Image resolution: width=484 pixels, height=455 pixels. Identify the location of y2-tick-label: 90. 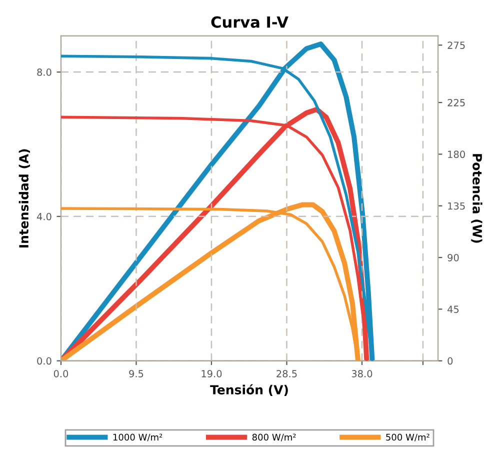
(453, 258).